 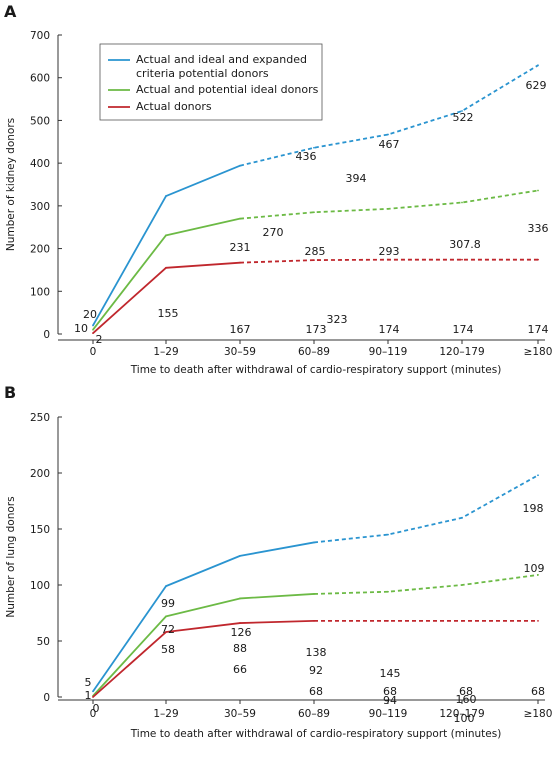 What do you see at coordinates (464, 718) in the screenshot?
I see `data-label: 100` at bounding box center [464, 718].